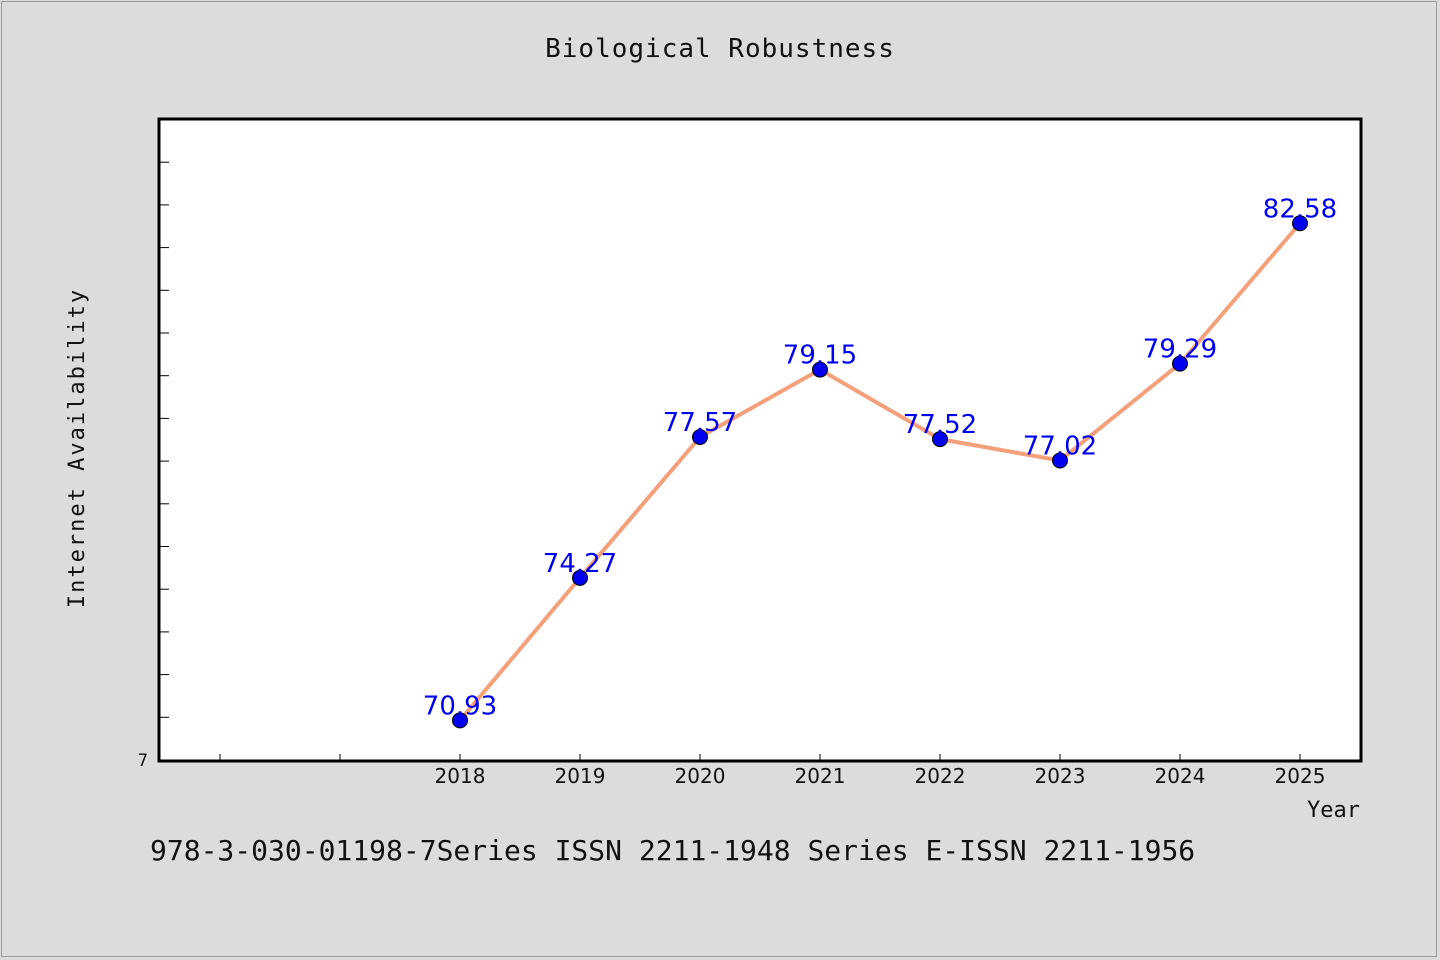 The width and height of the screenshot is (1440, 960). Describe the element at coordinates (700, 776) in the screenshot. I see `x-tick-label: 2020` at that location.